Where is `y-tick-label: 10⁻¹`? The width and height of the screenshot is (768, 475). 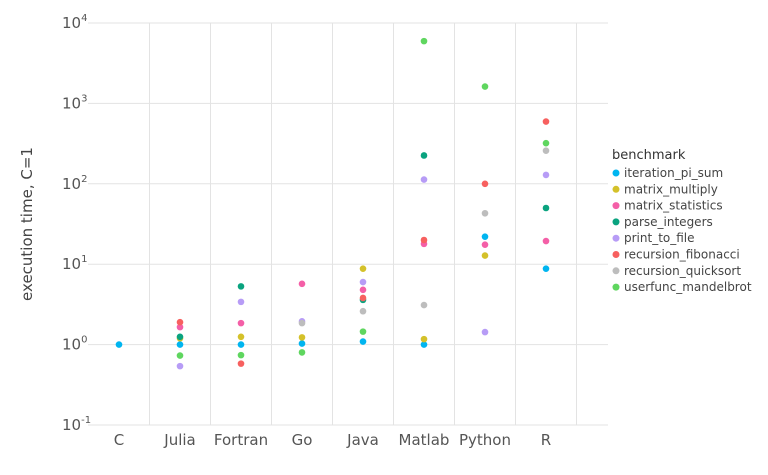
y-tick-label: 10⁻¹ is located at coordinates (76, 424).